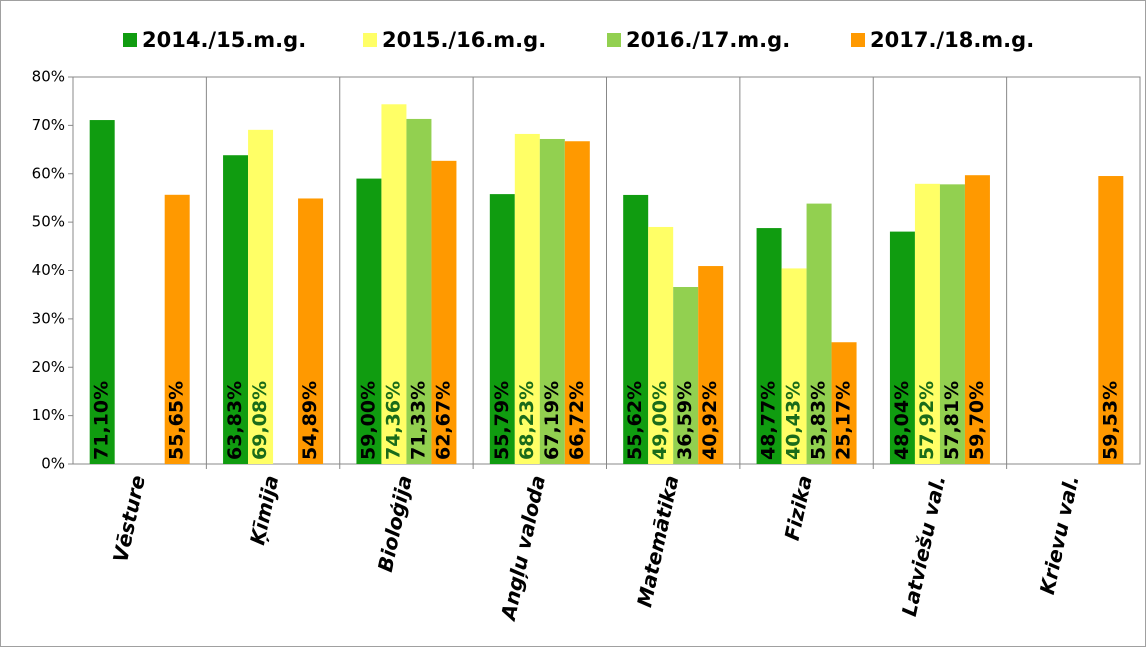 The height and width of the screenshot is (647, 1146). I want to click on data-label: 36,59%, so click(685, 420).